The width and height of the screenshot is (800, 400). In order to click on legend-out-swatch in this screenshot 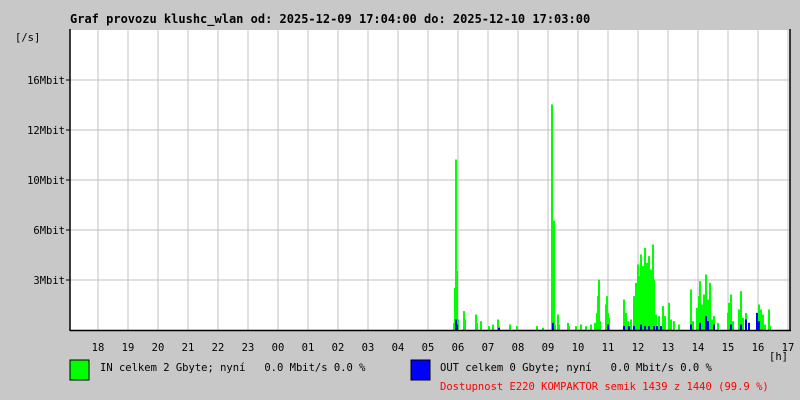, I will do `click(420, 370)`.